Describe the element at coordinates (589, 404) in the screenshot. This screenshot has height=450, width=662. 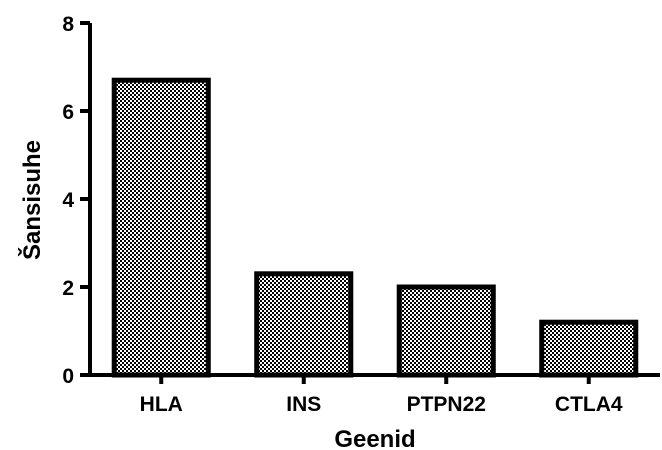
I see `x-tick-label: CTLA4` at that location.